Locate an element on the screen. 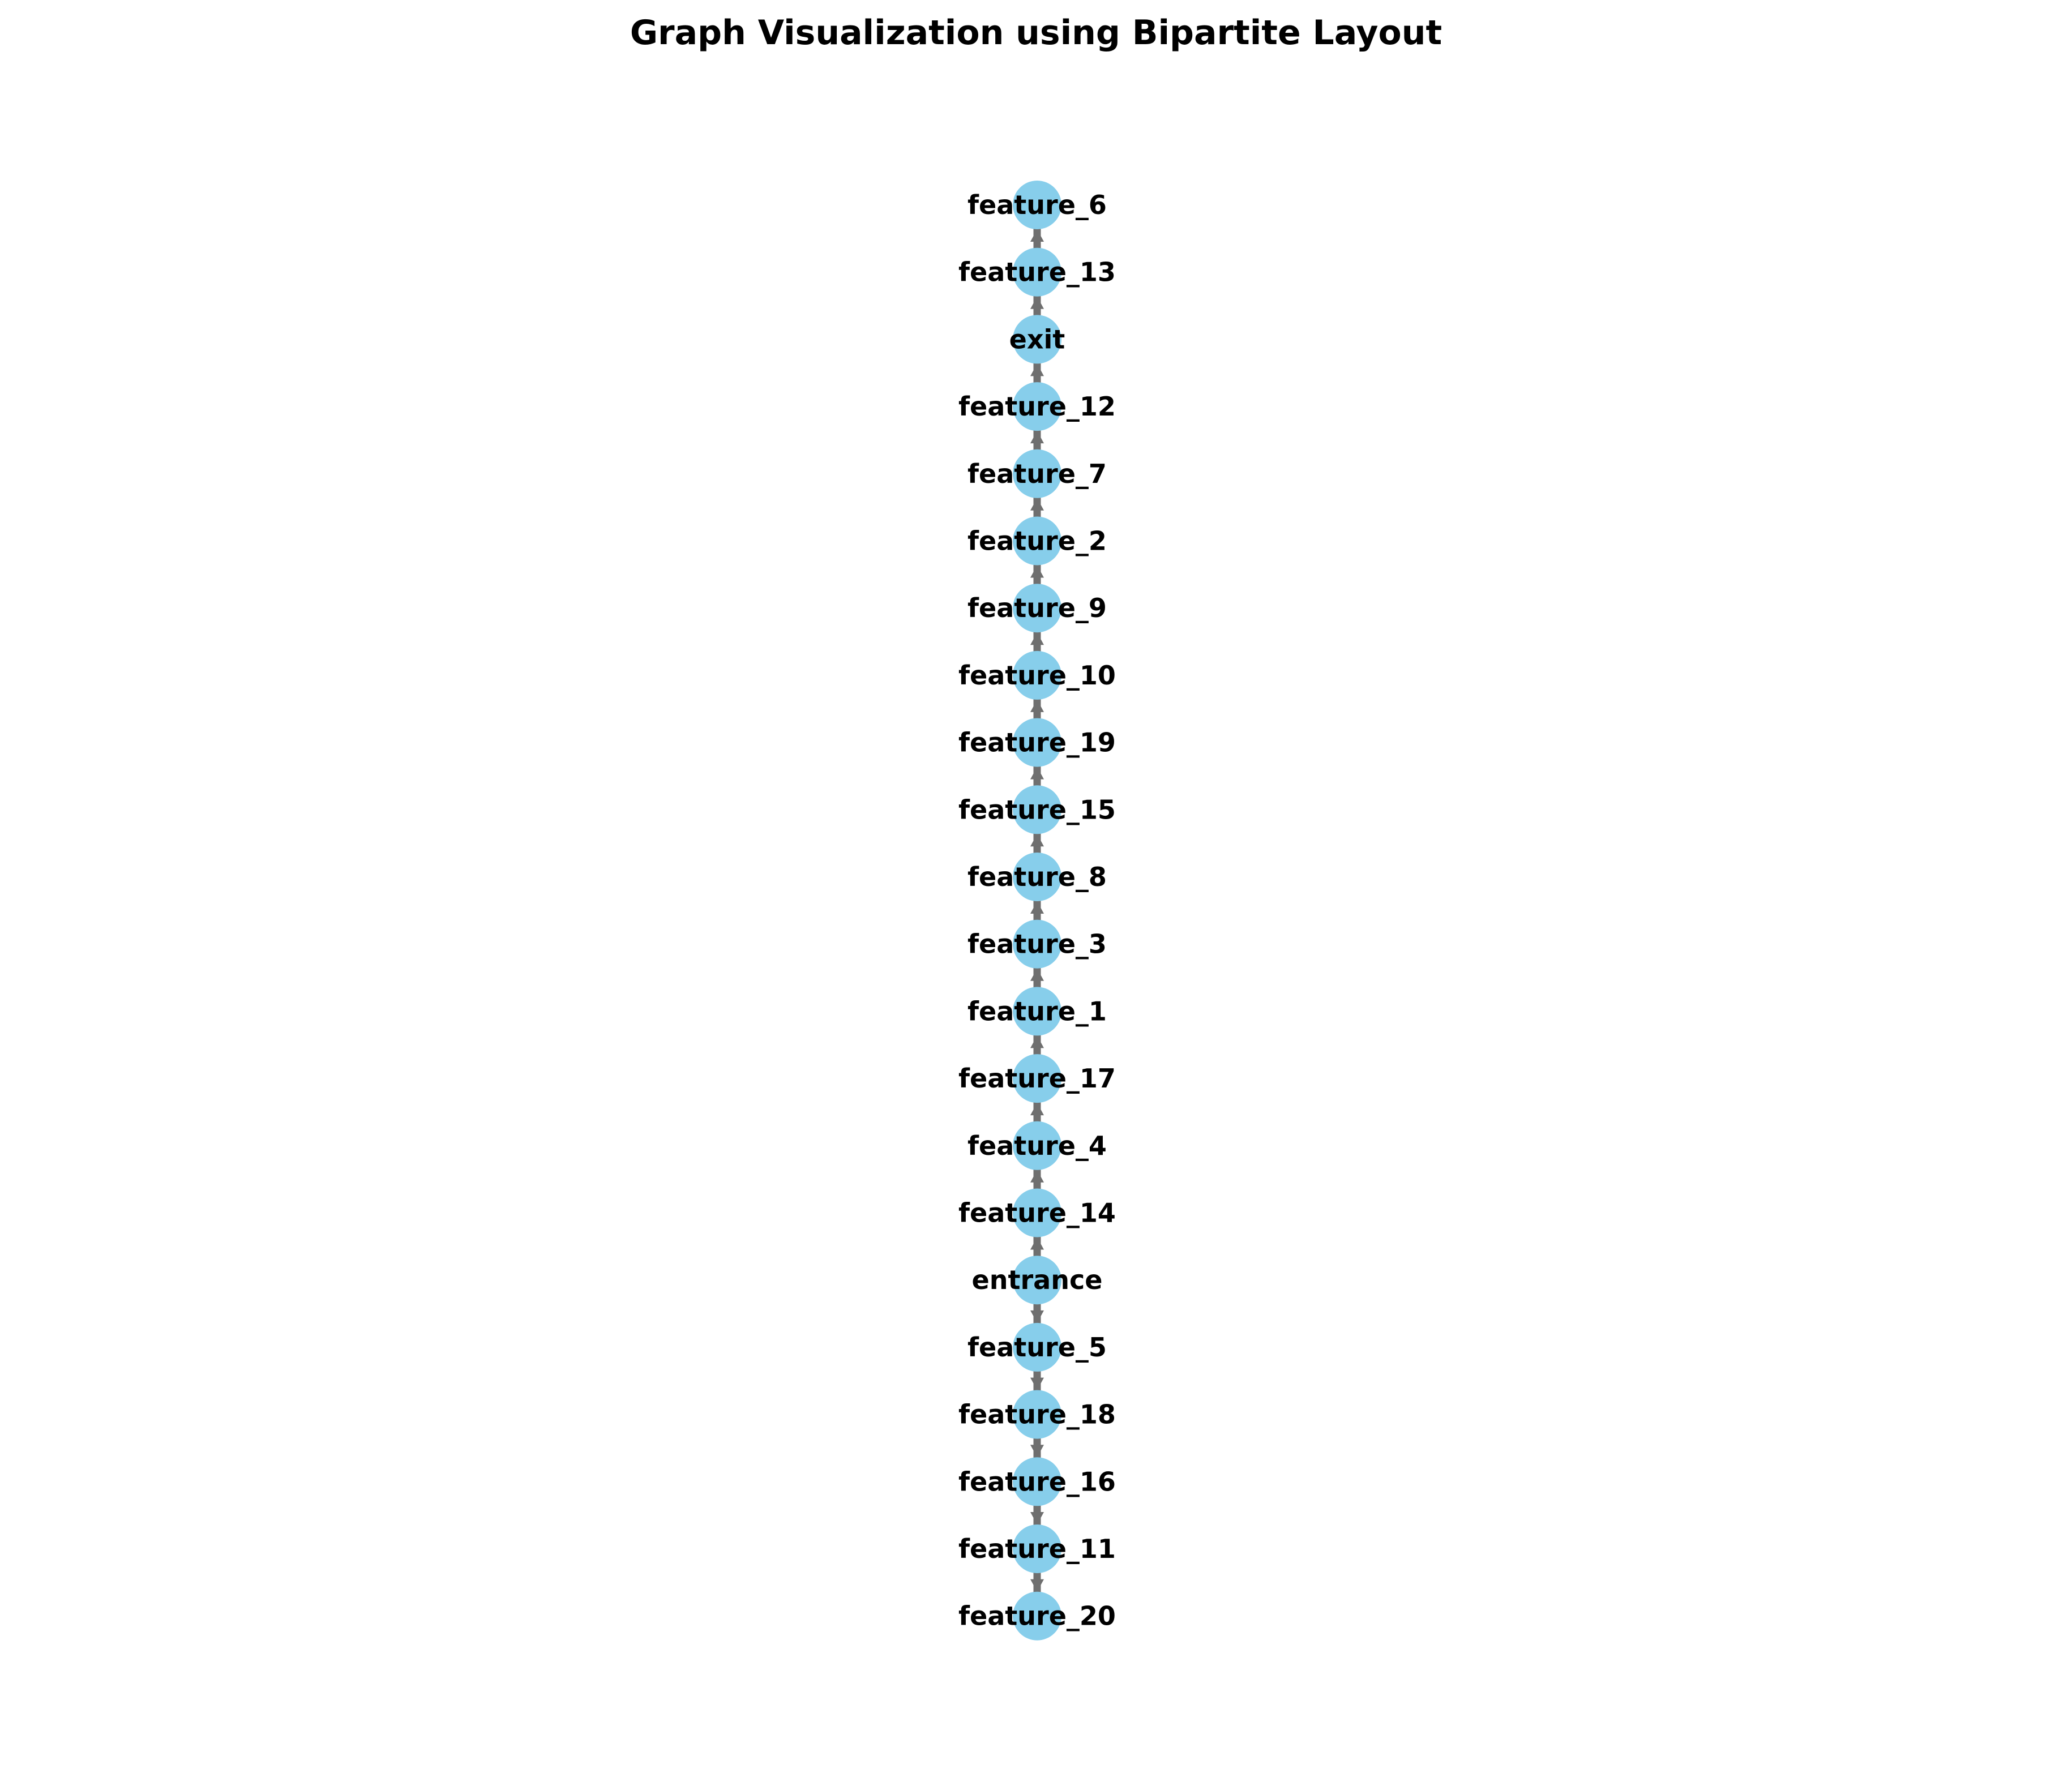  node-label-feature_1: feature_1 is located at coordinates (1037, 1011).